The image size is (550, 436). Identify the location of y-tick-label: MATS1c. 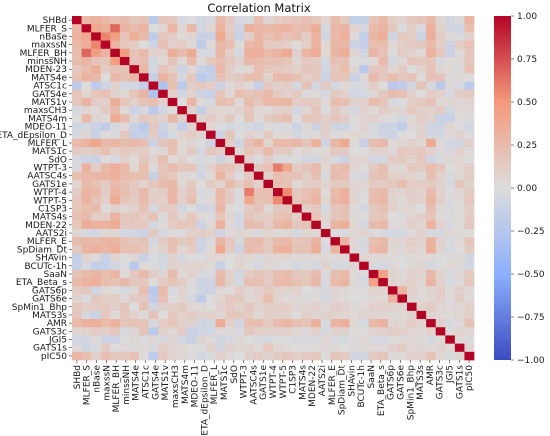
(49, 152).